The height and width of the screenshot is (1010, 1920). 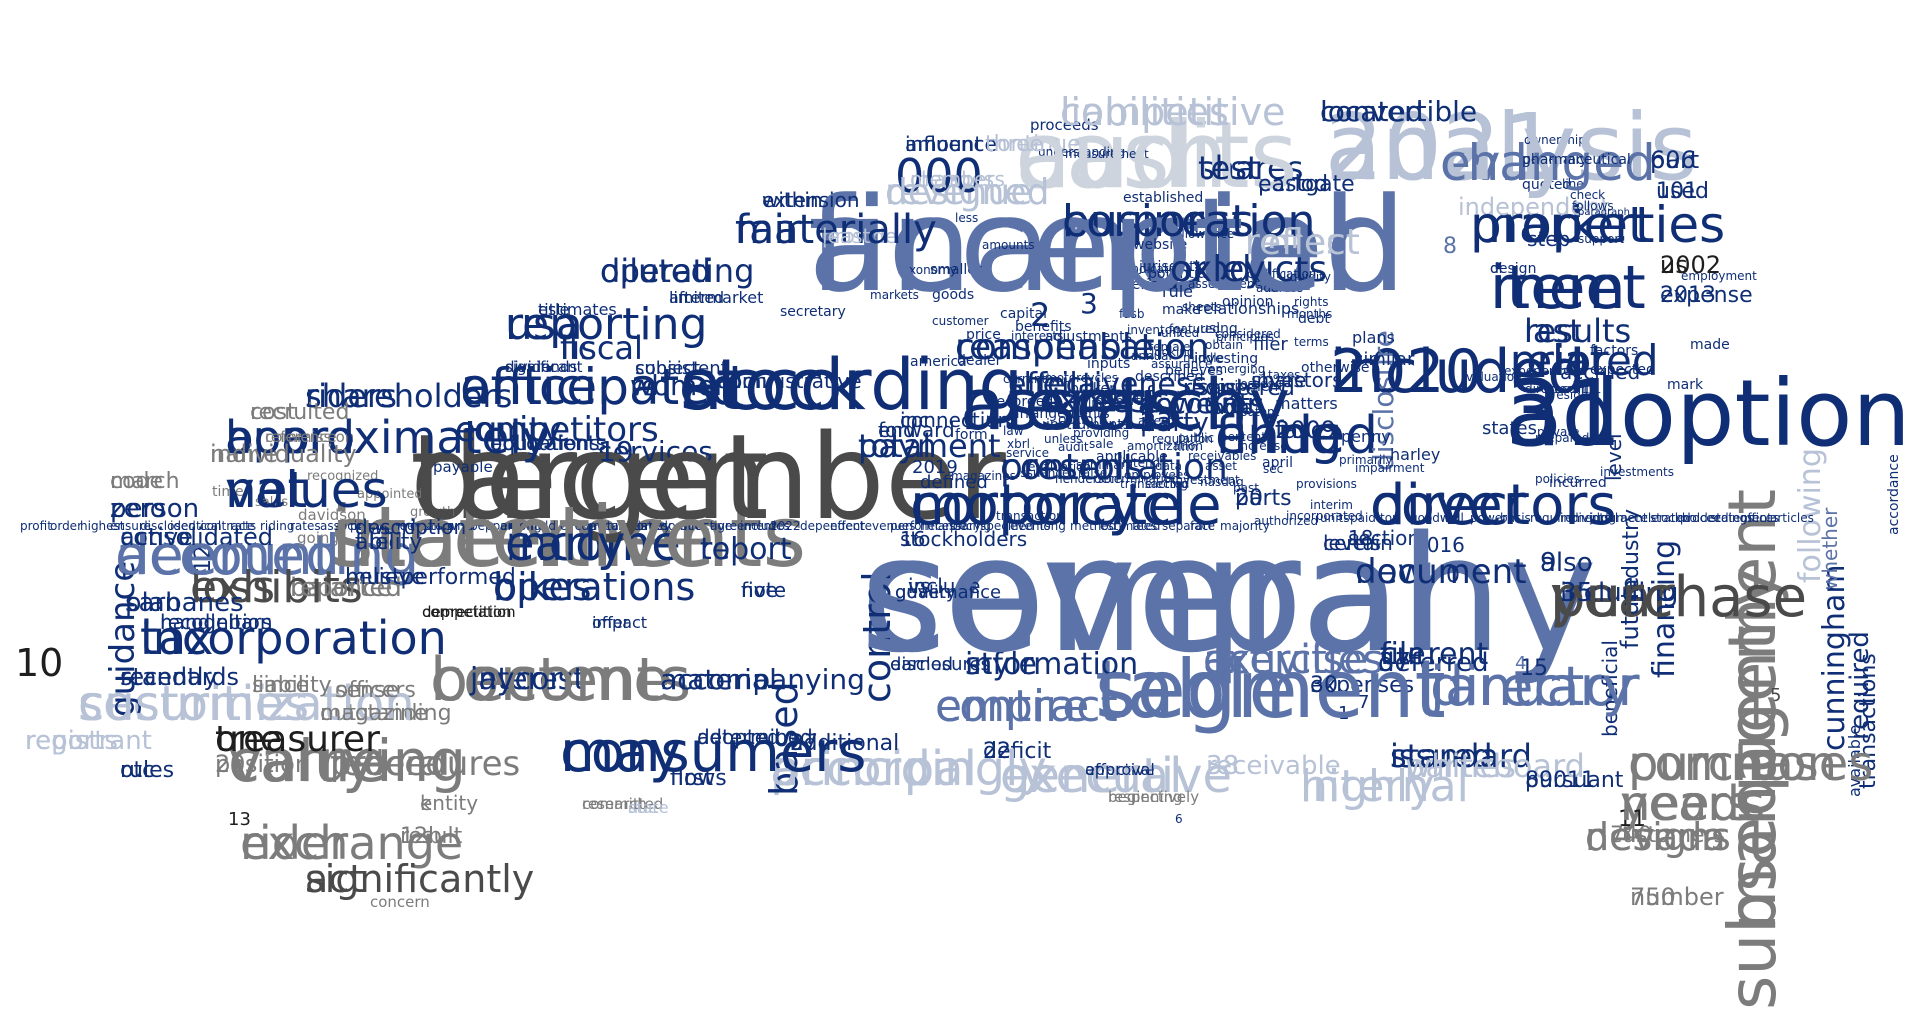 What do you see at coordinates (421, 836) in the screenshot?
I see `cloud-word: 12b` at bounding box center [421, 836].